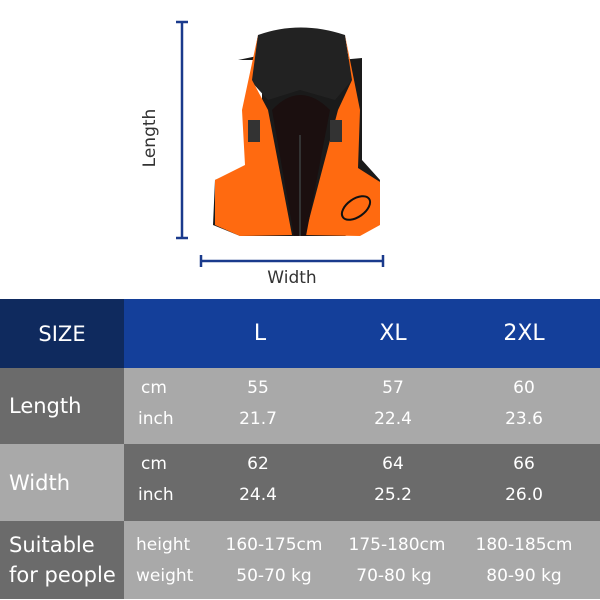  What do you see at coordinates (393, 495) in the screenshot?
I see `cell-value: 25.2` at bounding box center [393, 495].